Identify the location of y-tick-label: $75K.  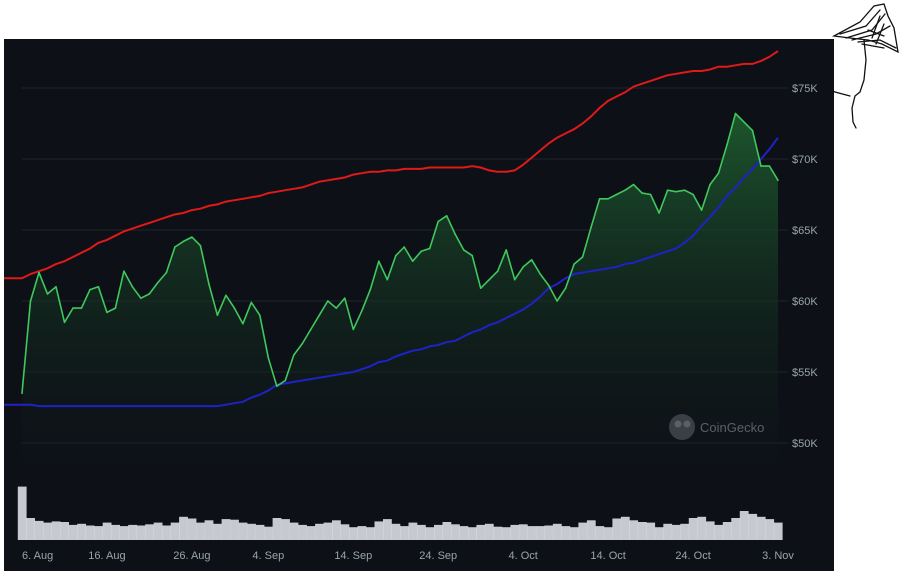
(805, 89).